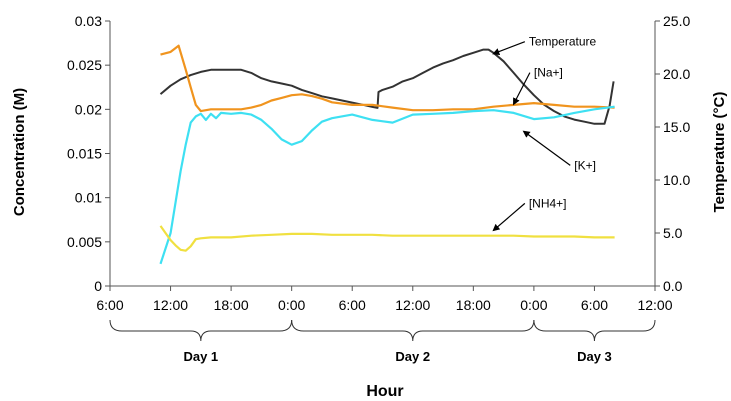 The width and height of the screenshot is (731, 401). What do you see at coordinates (719, 152) in the screenshot?
I see `y-axis-title-right: Temperature (°C)` at bounding box center [719, 152].